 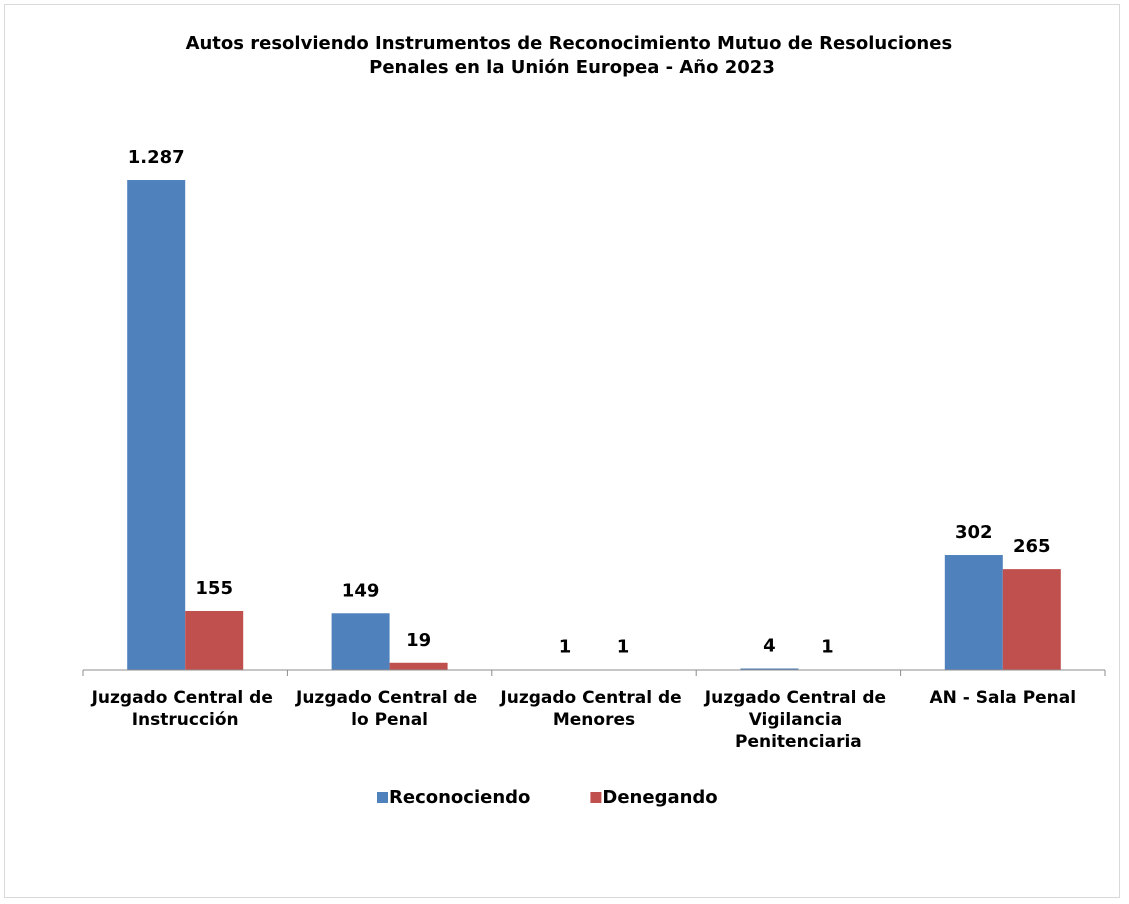 I want to click on legend-label: Denegando, so click(x=659, y=797).